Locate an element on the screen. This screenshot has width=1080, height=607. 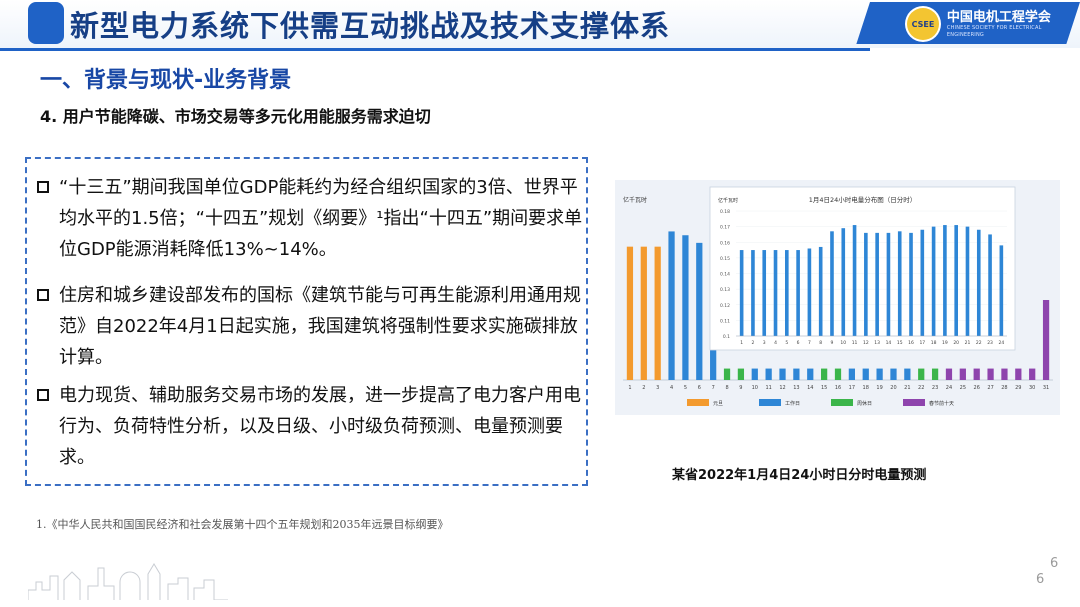
inset-x-tick: 9 is located at coordinates (832, 343).